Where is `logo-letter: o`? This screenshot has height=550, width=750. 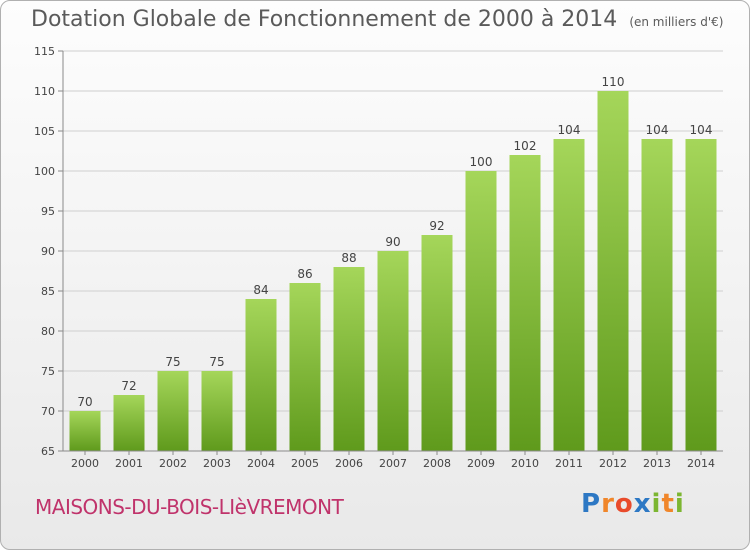
logo-letter: o is located at coordinates (624, 504).